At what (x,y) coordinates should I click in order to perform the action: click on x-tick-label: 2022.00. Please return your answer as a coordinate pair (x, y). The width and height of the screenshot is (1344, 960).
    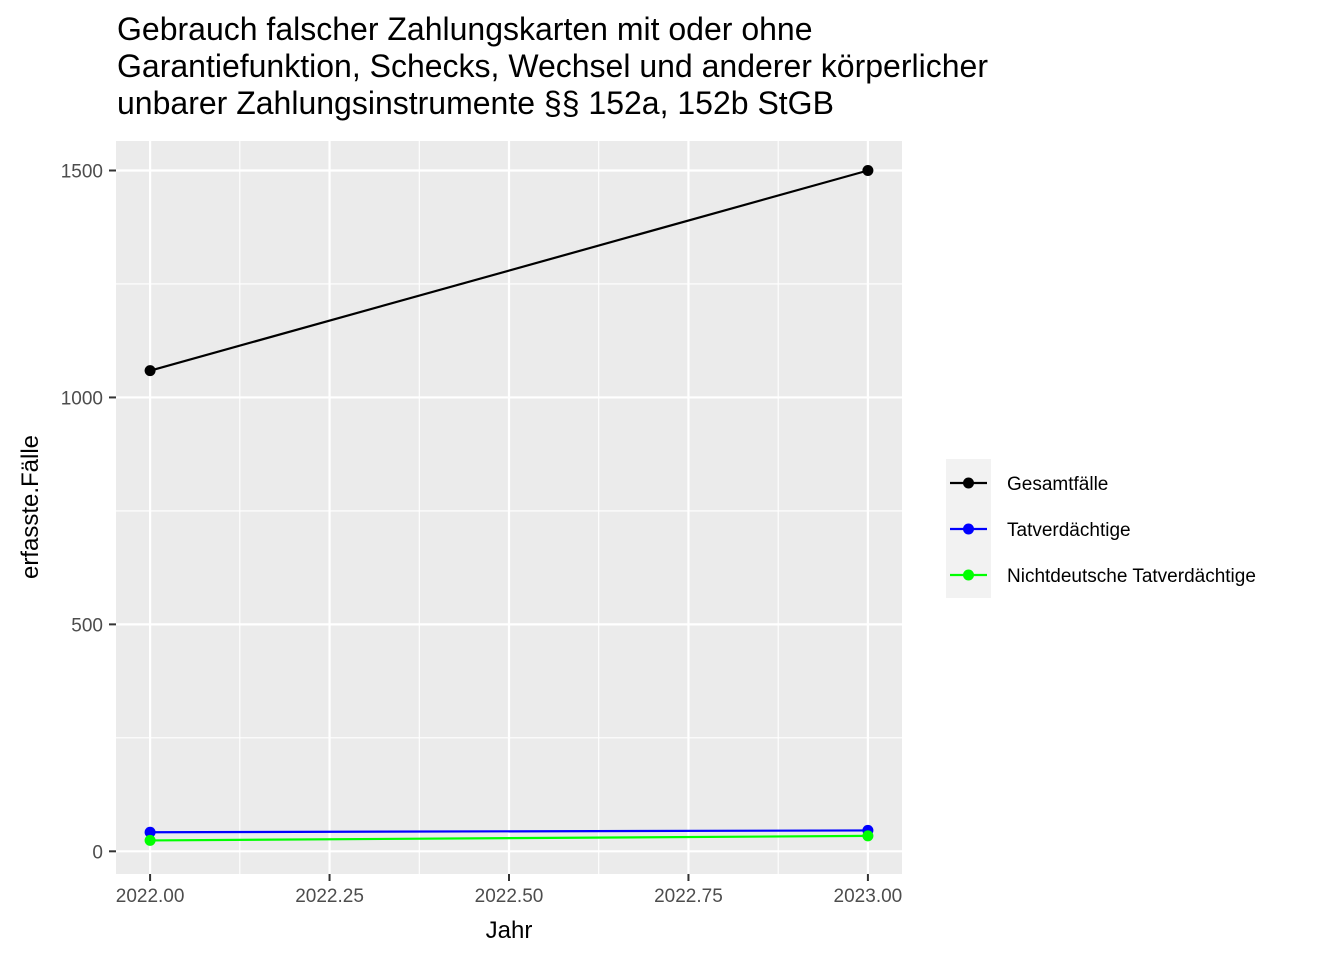
    Looking at the image, I should click on (150, 896).